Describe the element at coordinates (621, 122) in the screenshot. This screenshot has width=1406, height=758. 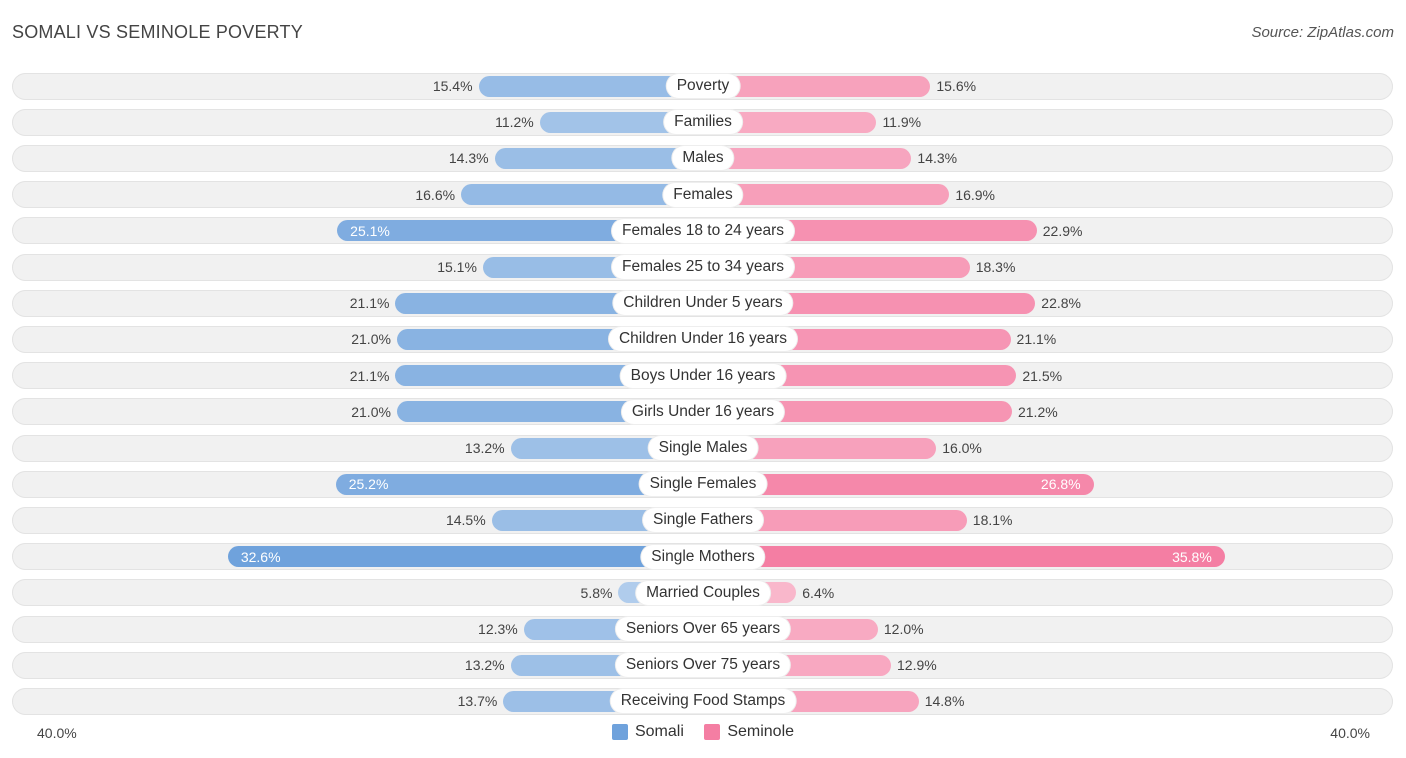
I see `bar-somali-families` at that location.